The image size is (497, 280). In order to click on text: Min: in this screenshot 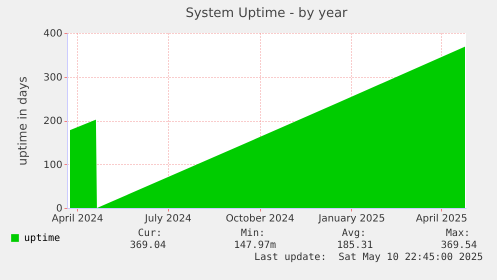, I will do `click(252, 233)`.